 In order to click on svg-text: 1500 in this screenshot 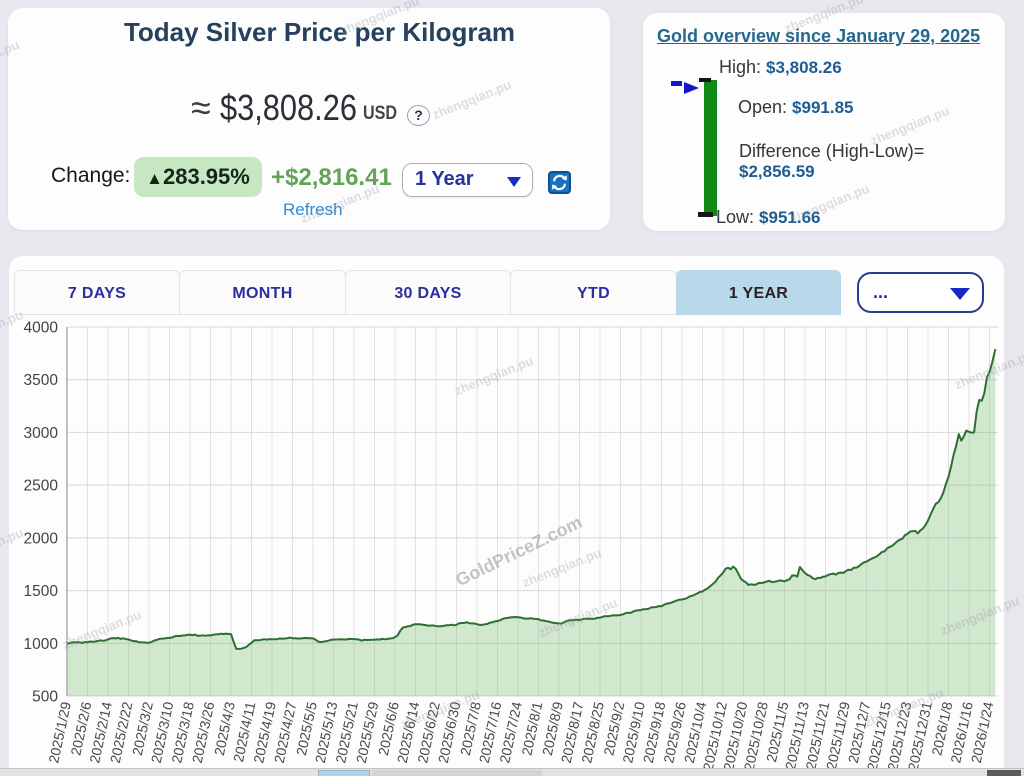, I will do `click(41, 591)`.